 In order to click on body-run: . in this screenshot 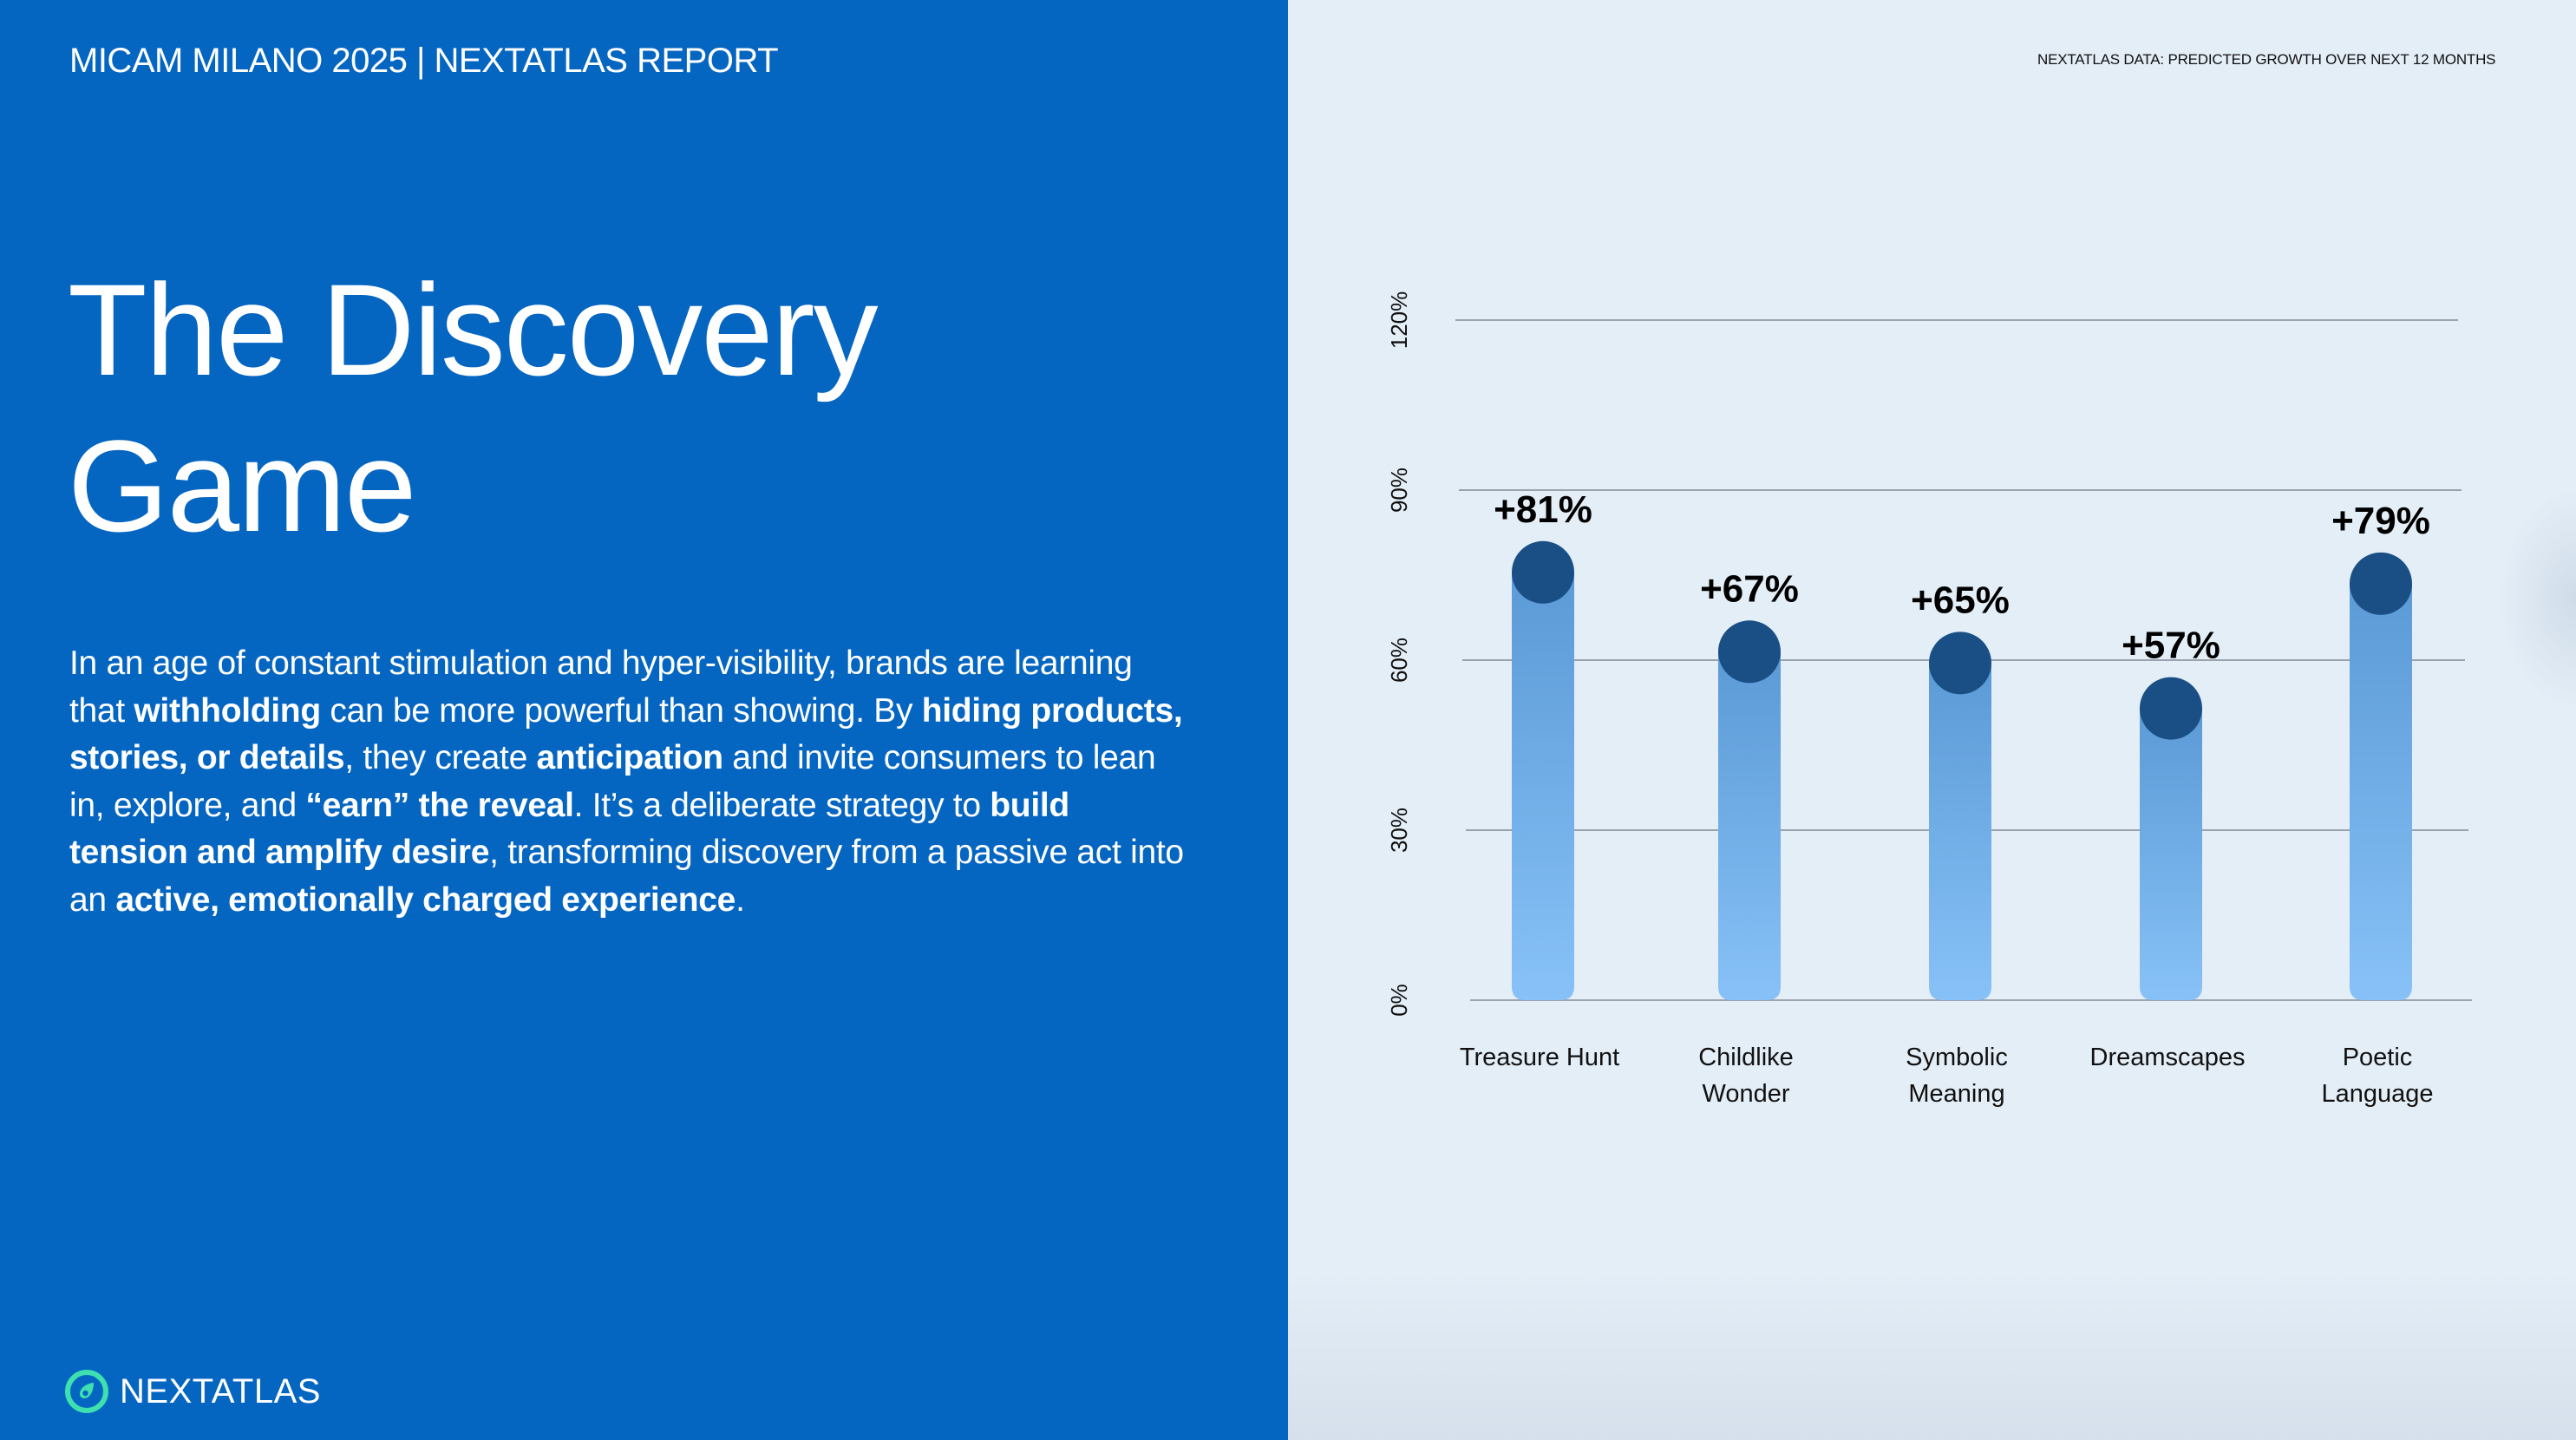, I will do `click(740, 899)`.